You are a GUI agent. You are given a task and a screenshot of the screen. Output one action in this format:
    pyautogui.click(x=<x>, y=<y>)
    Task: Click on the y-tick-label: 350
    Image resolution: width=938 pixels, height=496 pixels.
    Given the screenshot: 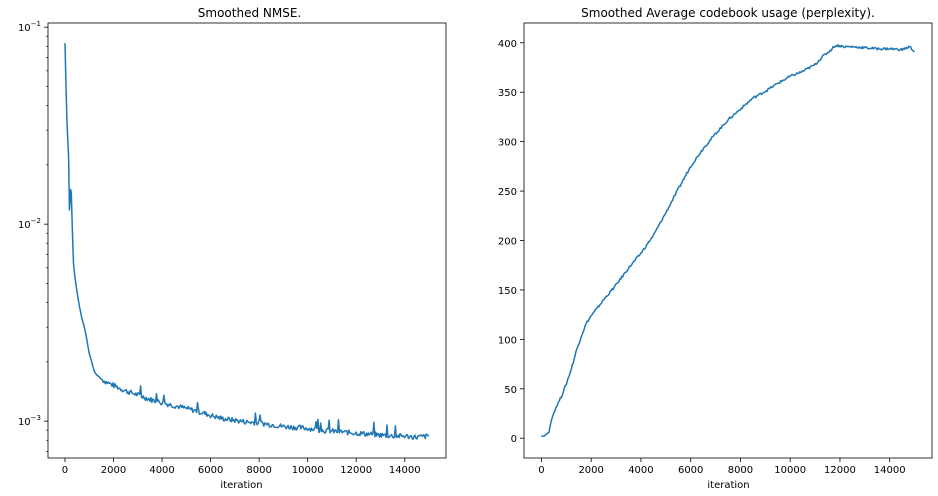 What is the action you would take?
    pyautogui.click(x=507, y=93)
    